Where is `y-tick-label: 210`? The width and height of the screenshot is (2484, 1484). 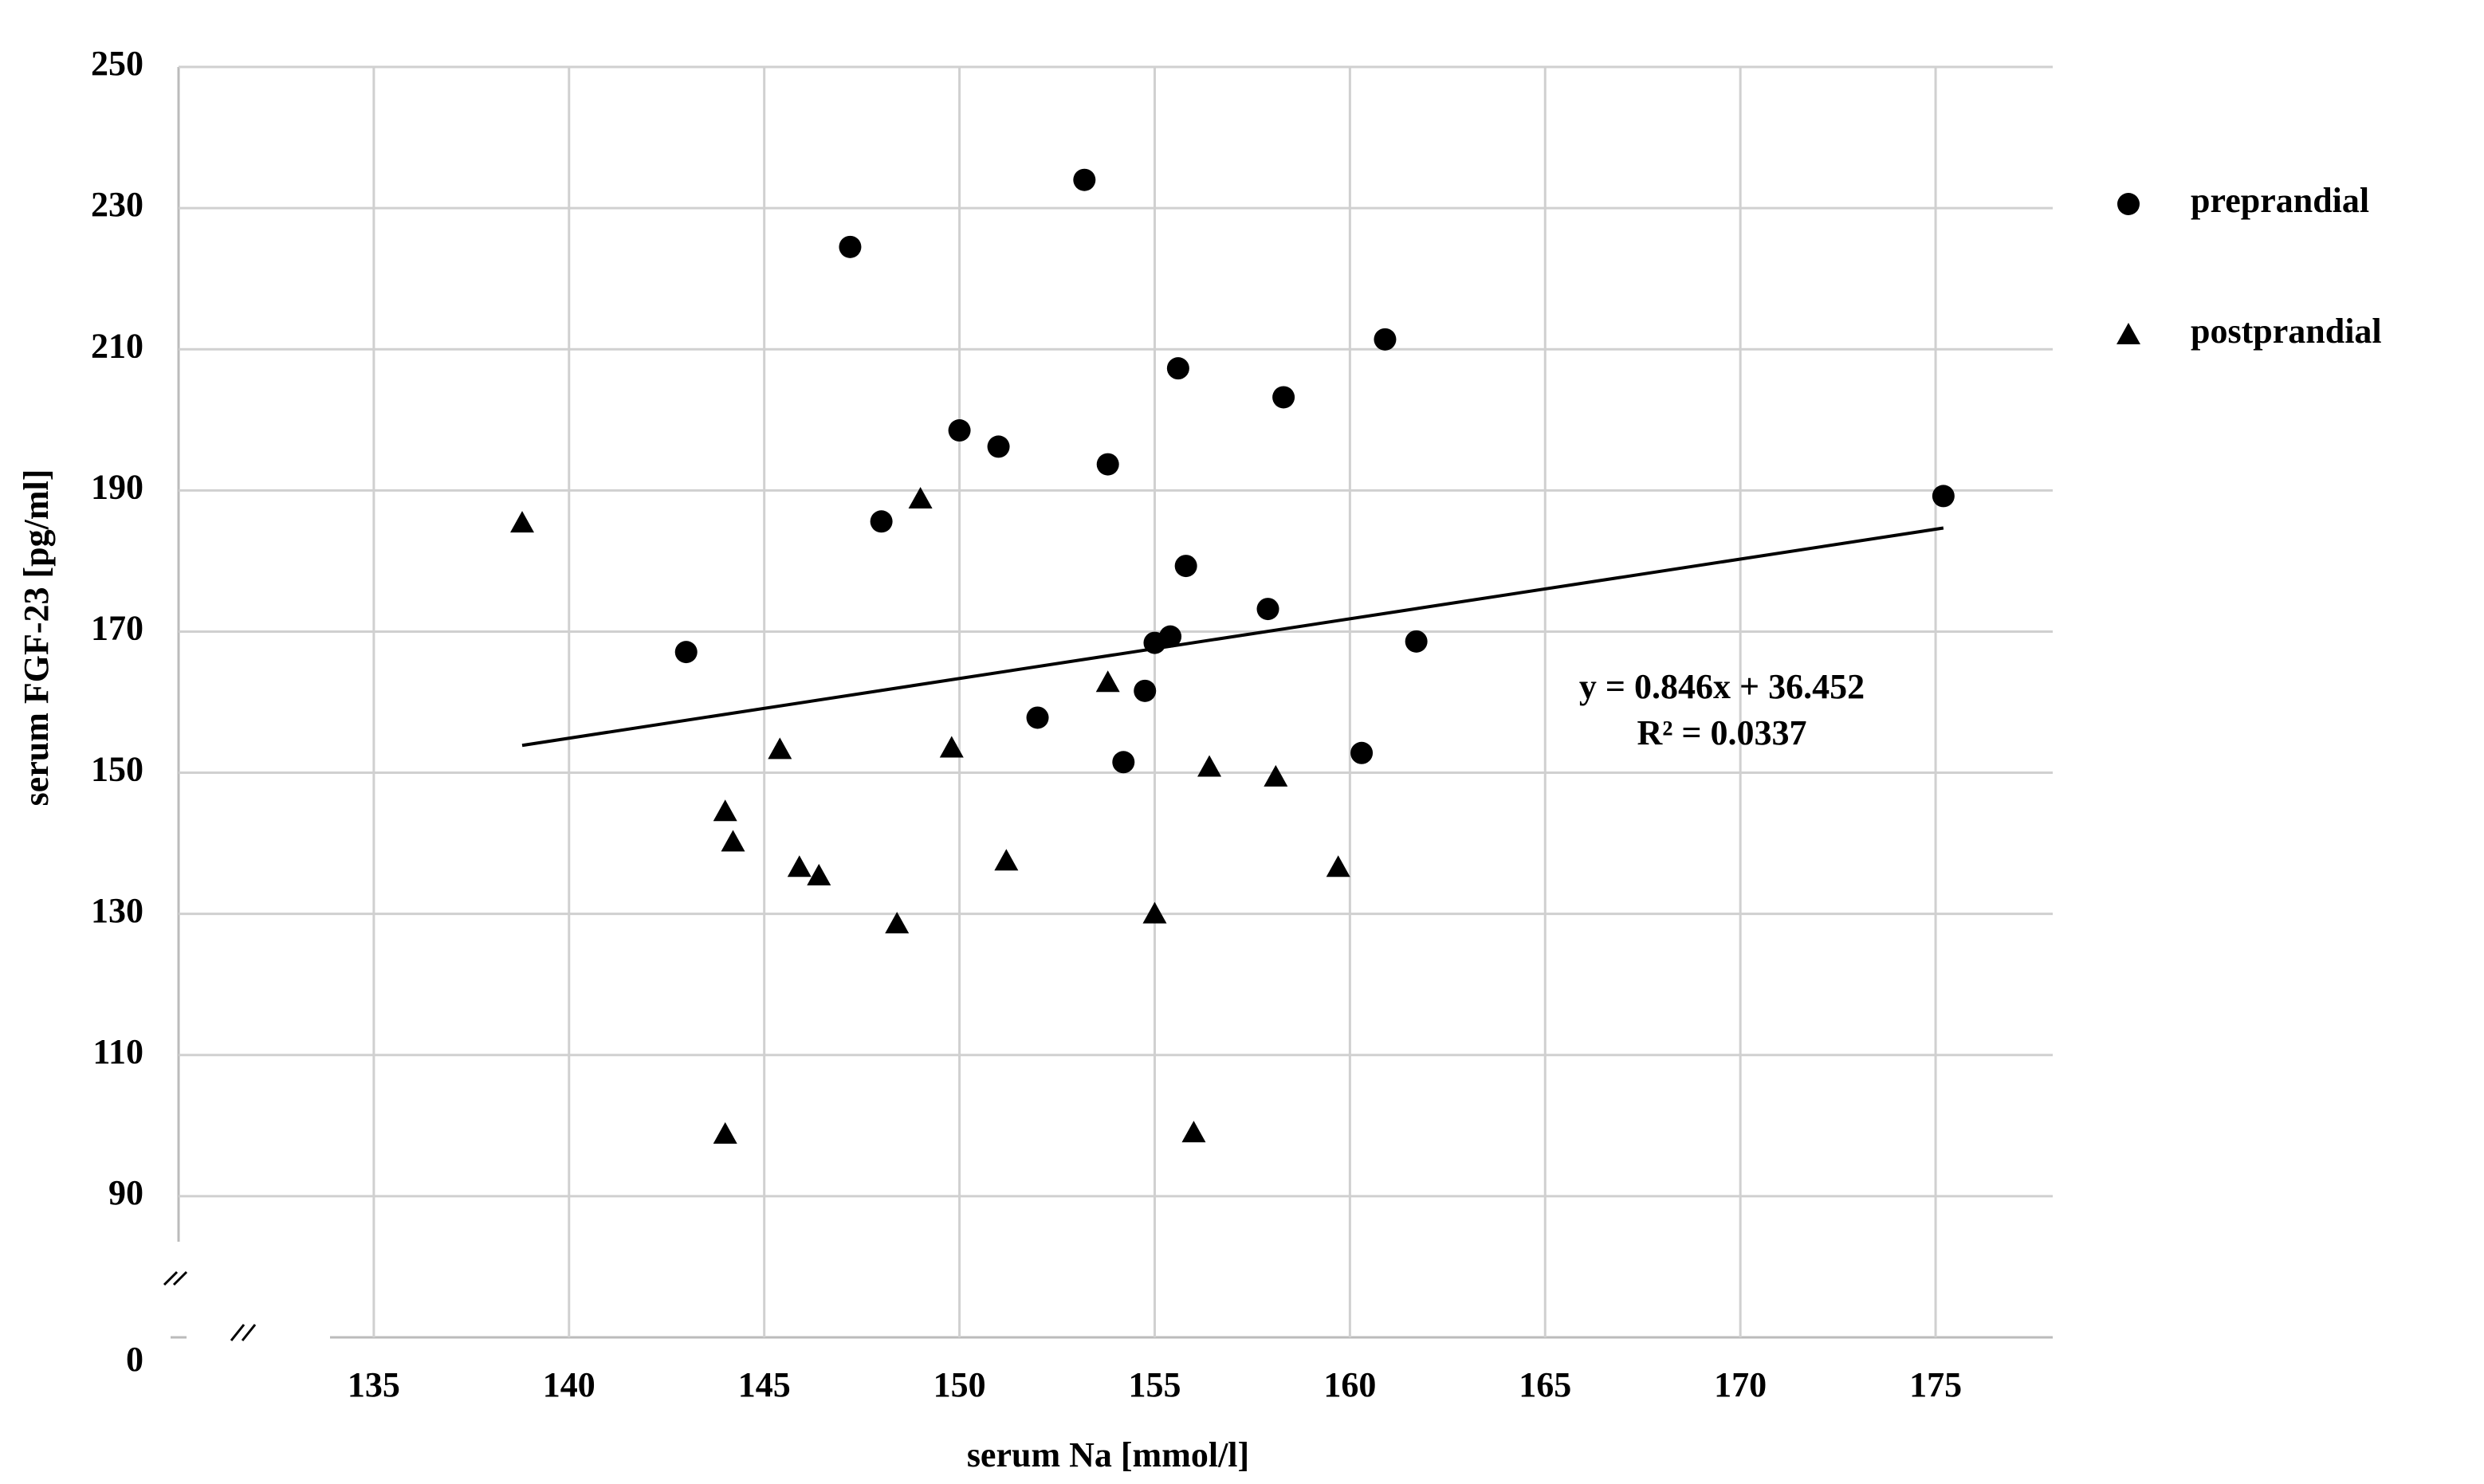
y-tick-label: 210 is located at coordinates (117, 345).